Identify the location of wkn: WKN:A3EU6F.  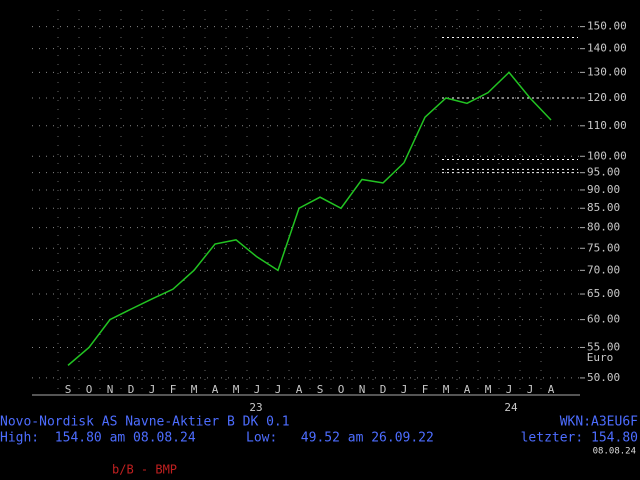
(599, 422).